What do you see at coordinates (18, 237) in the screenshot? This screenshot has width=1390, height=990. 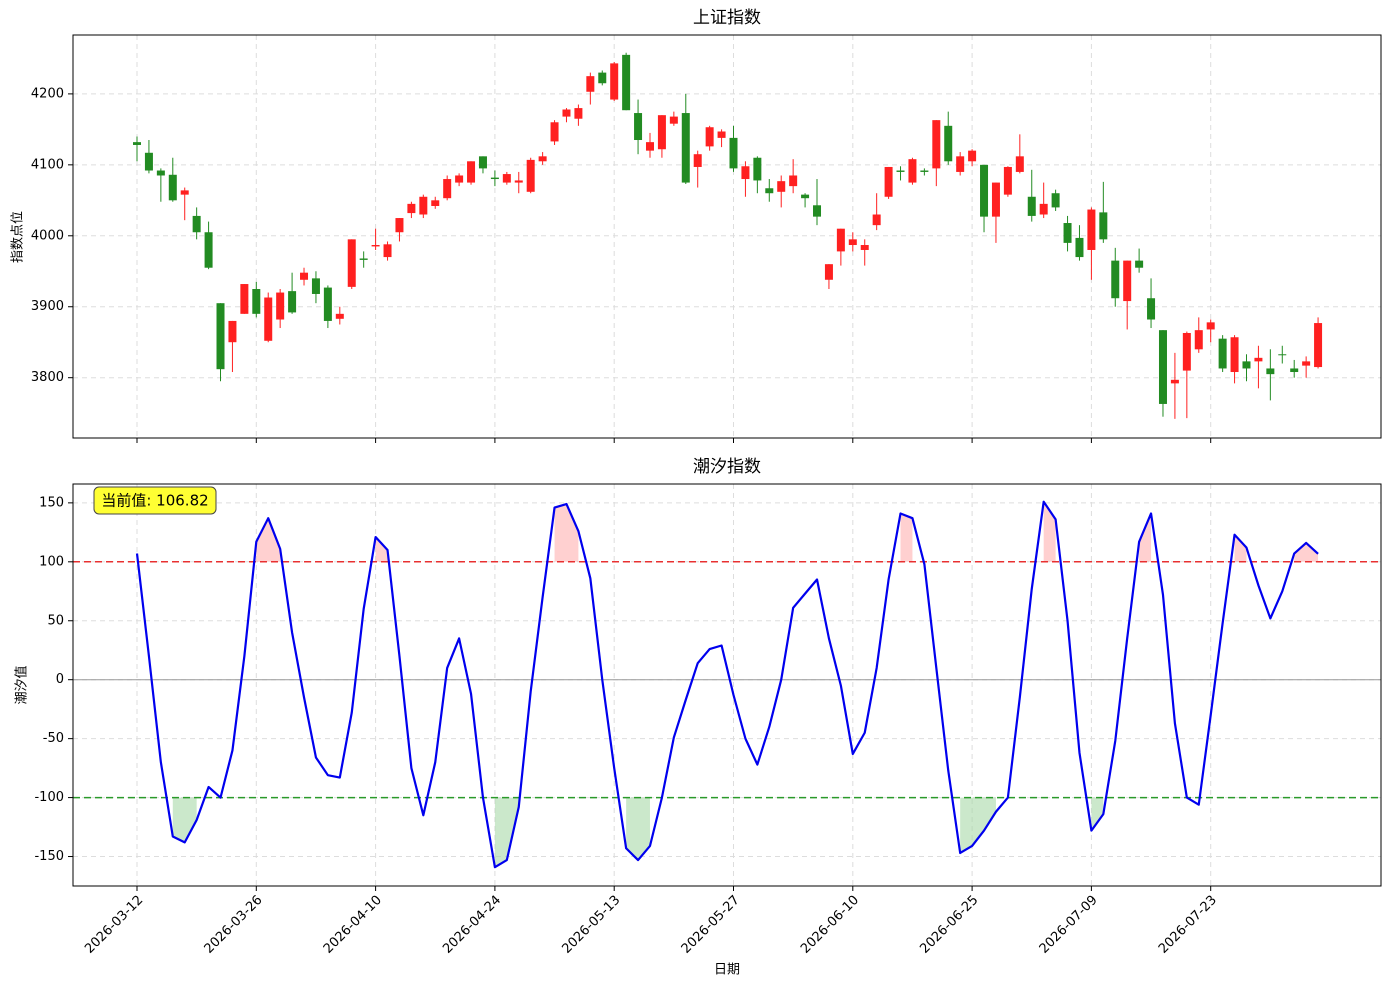 I see `top-ylabel: 指数点位` at bounding box center [18, 237].